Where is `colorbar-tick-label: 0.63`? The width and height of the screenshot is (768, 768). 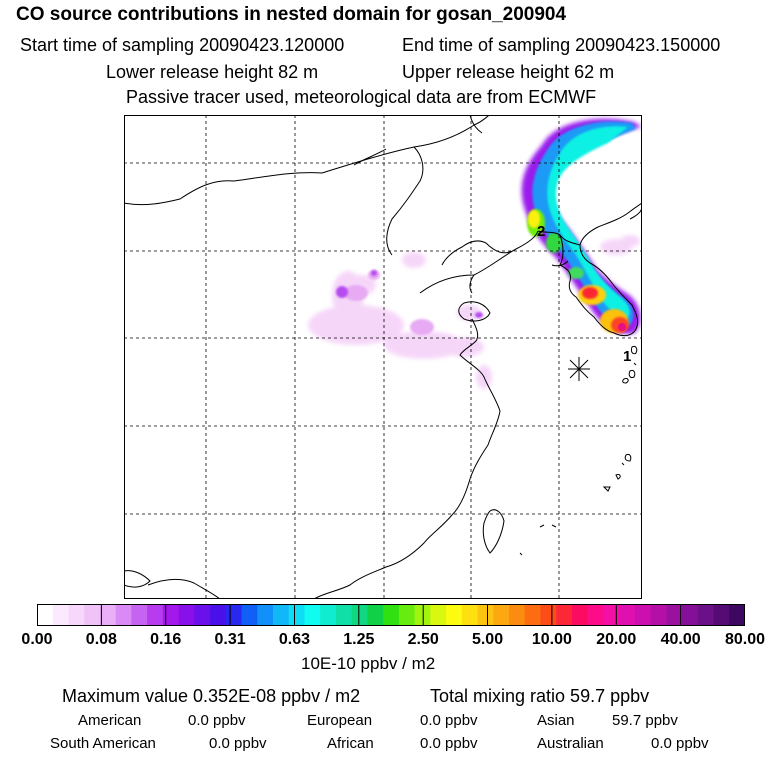 colorbar-tick-label: 0.63 is located at coordinates (294, 639).